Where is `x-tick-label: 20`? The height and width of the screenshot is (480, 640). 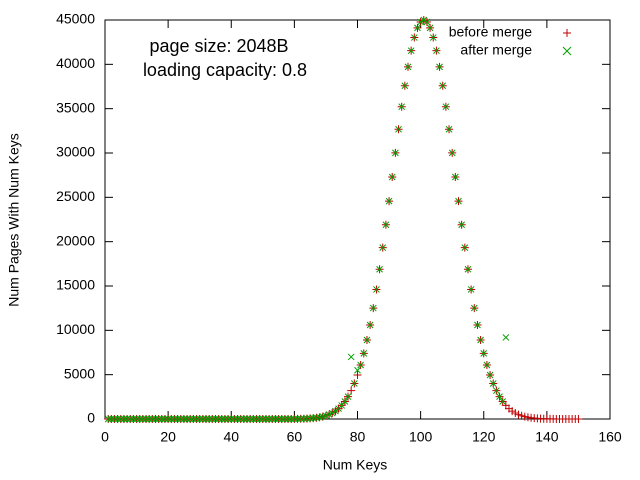 x-tick-label: 20 is located at coordinates (168, 437).